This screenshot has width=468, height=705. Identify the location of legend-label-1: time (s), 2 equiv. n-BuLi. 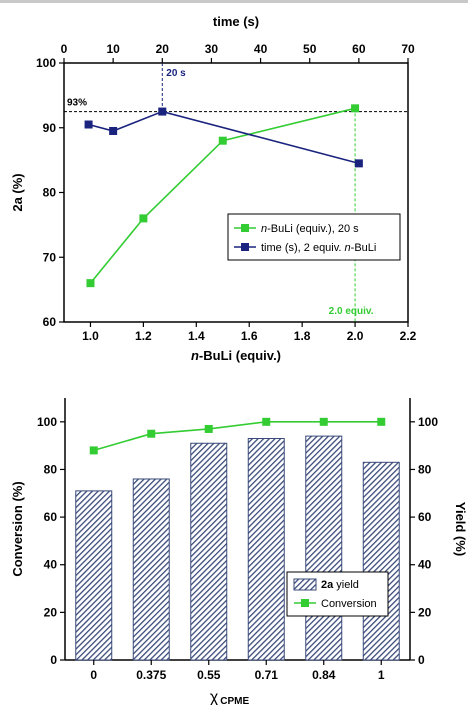
(318, 248).